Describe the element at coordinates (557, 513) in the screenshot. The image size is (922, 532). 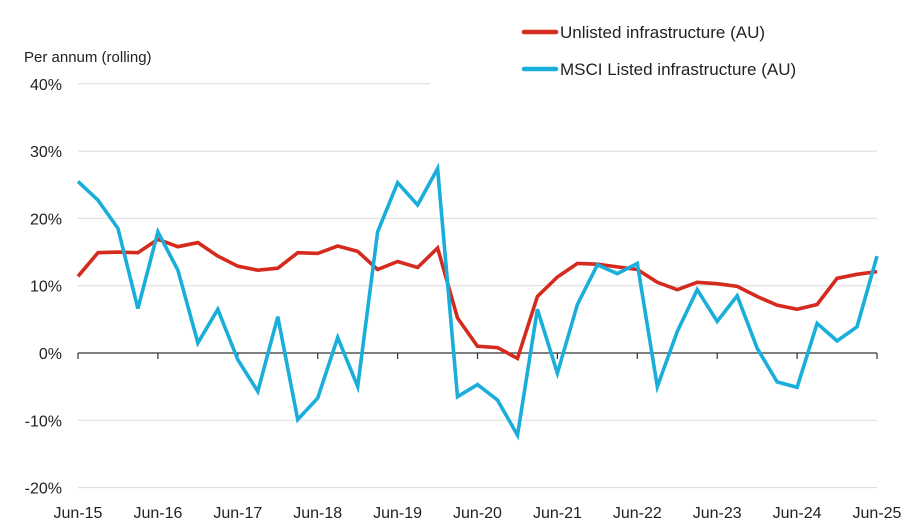
I see `x-tick-label: Jun-21` at that location.